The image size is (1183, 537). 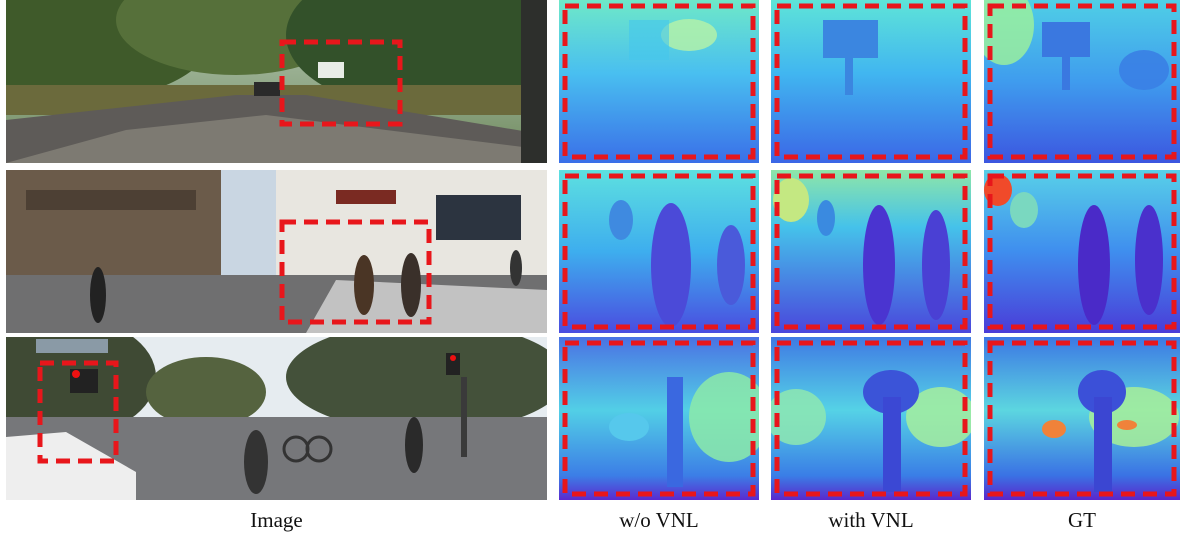 I want to click on row2-input-image, so click(x=276, y=251).